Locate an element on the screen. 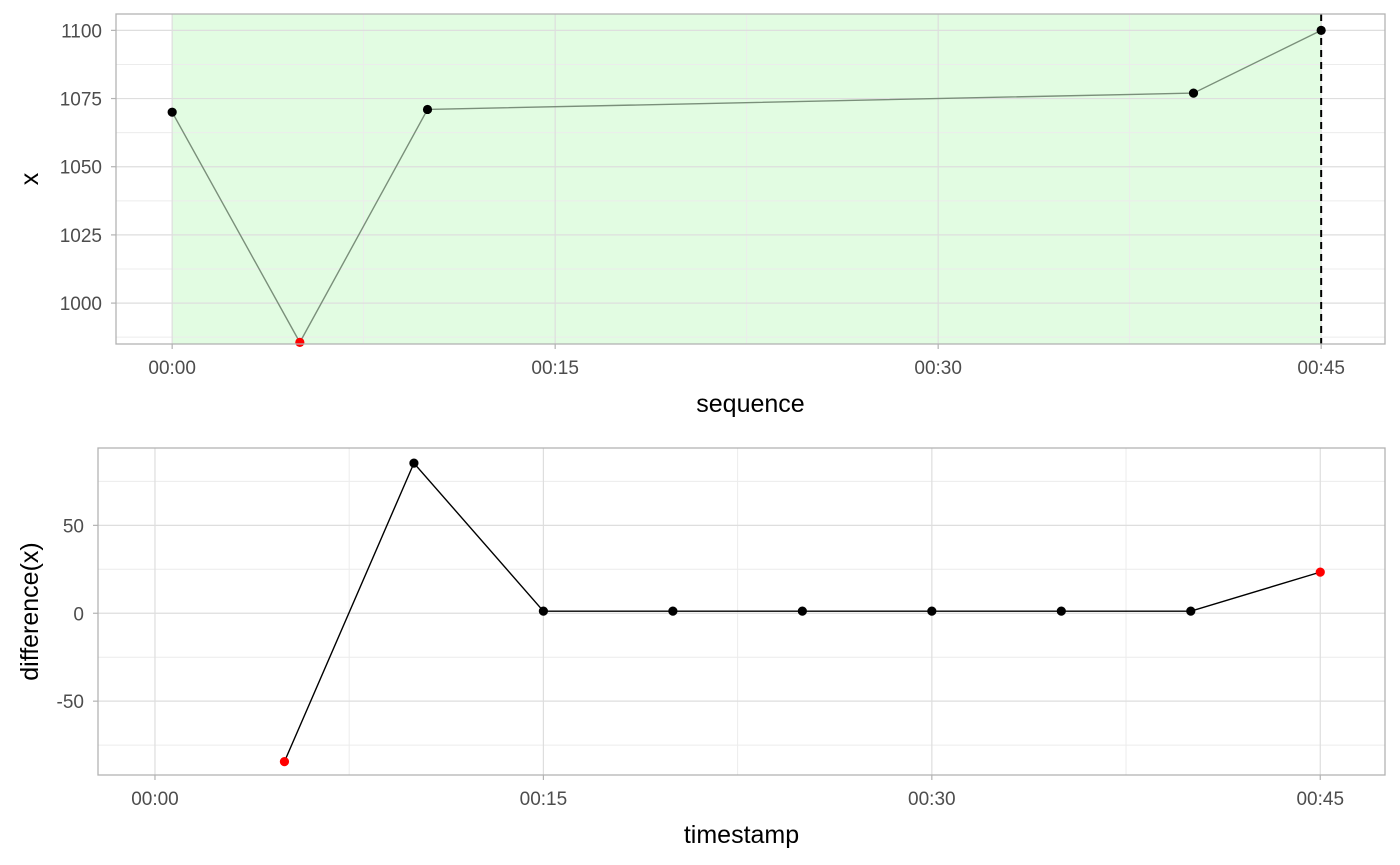  y-tick-label: 1050 is located at coordinates (81, 168).